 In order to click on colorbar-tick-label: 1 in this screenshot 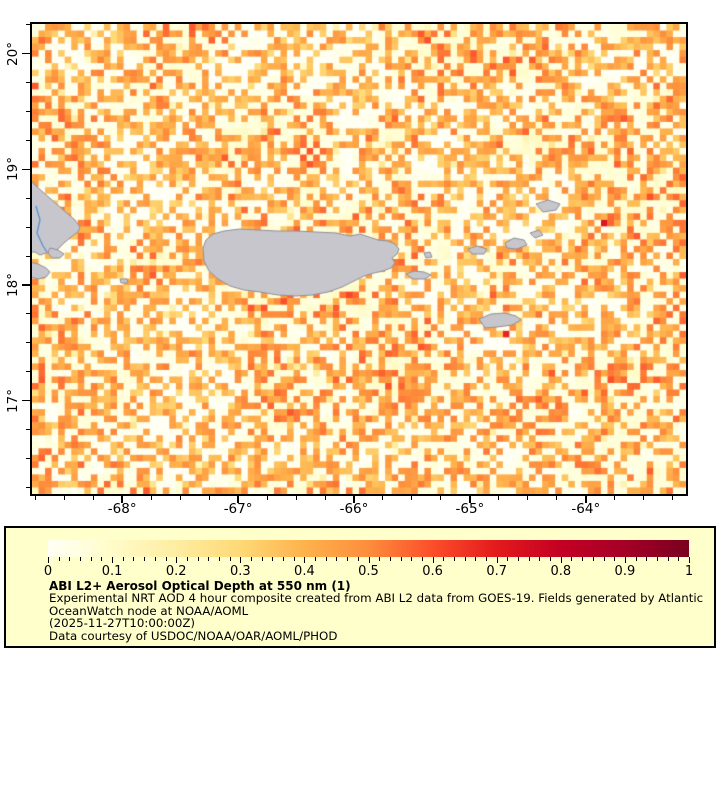, I will do `click(689, 571)`.